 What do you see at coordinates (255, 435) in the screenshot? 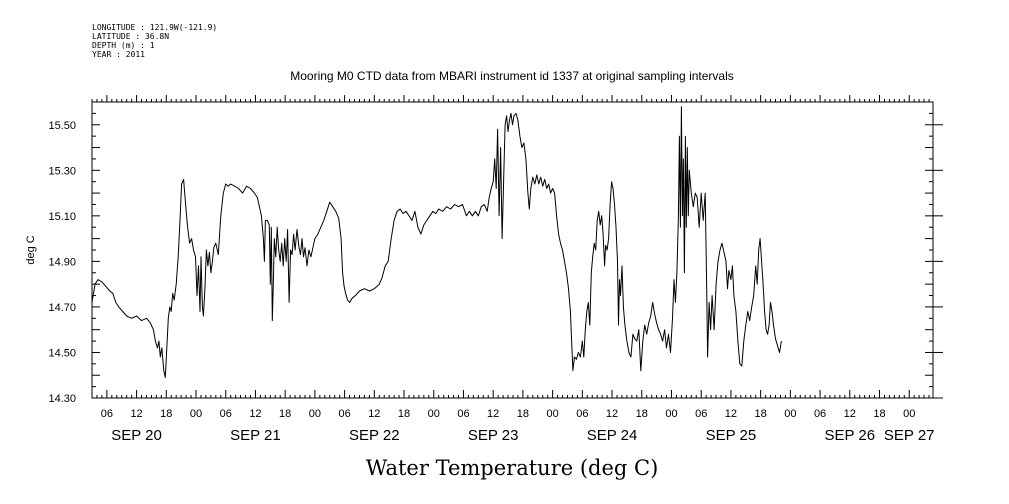
I see `x-date-label: SEP 21` at bounding box center [255, 435].